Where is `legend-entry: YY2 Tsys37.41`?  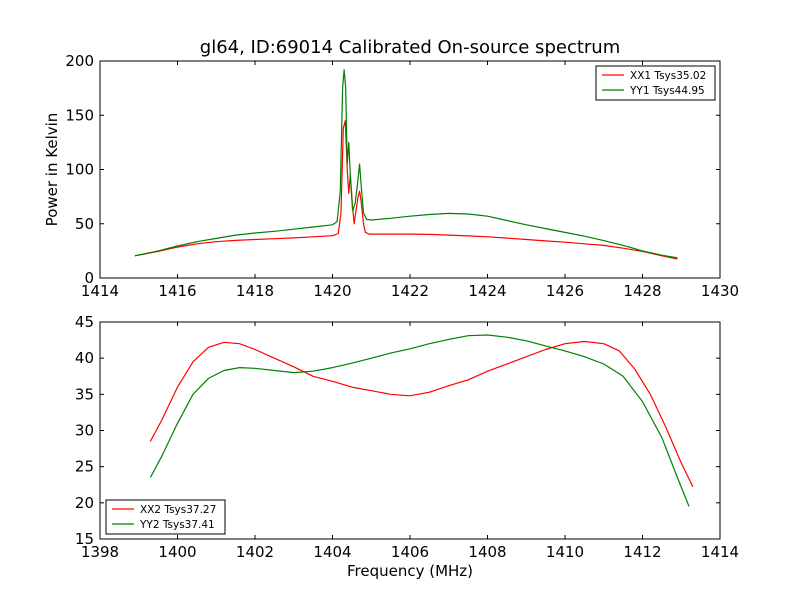
legend-entry: YY2 Tsys37.41 is located at coordinates (177, 525).